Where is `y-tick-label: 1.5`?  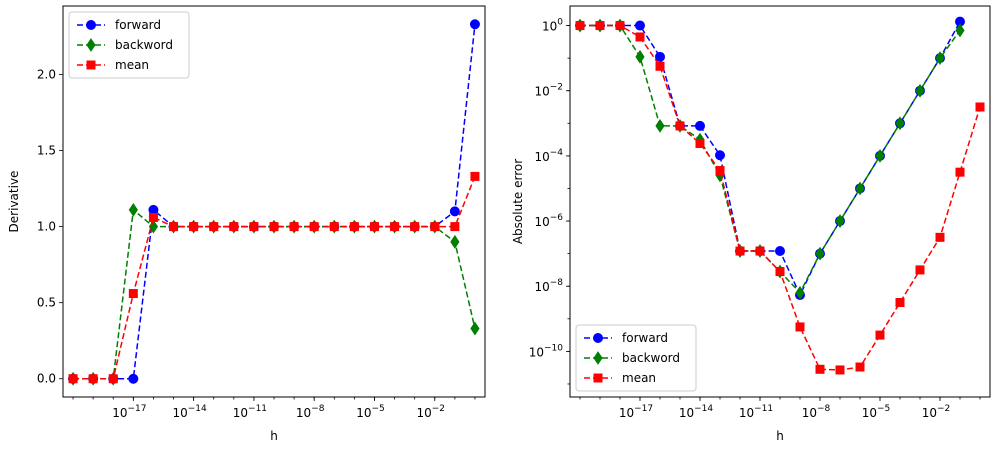 y-tick-label: 1.5 is located at coordinates (46, 151).